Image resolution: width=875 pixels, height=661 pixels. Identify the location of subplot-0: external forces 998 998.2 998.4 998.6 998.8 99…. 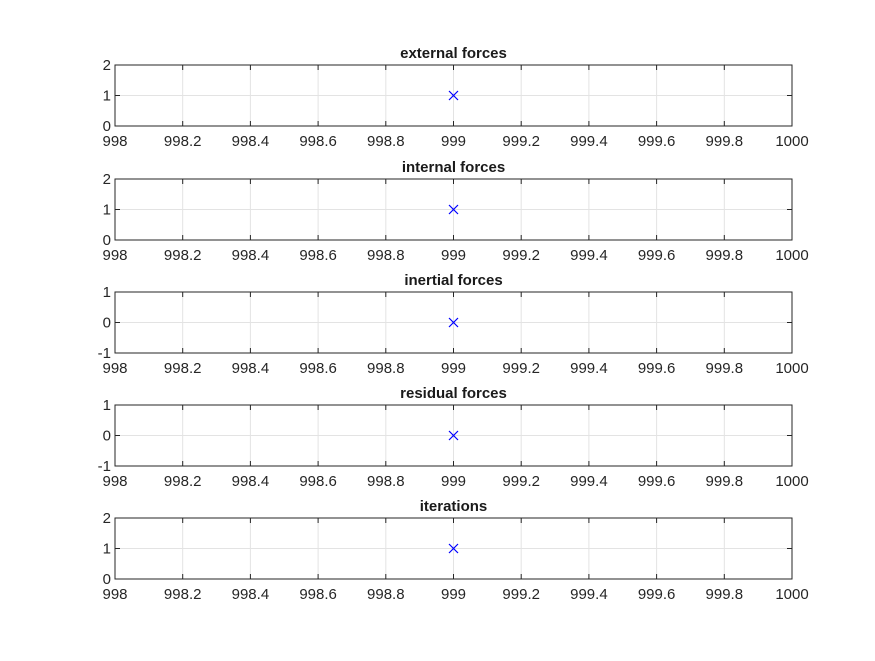
(455, 97).